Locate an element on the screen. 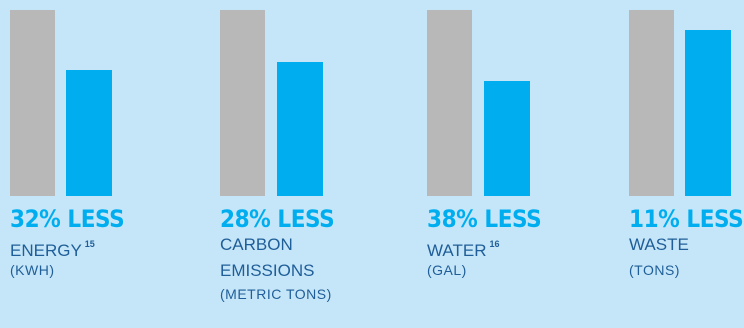 The width and height of the screenshot is (744, 328). bar-reduced-energy is located at coordinates (89, 133).